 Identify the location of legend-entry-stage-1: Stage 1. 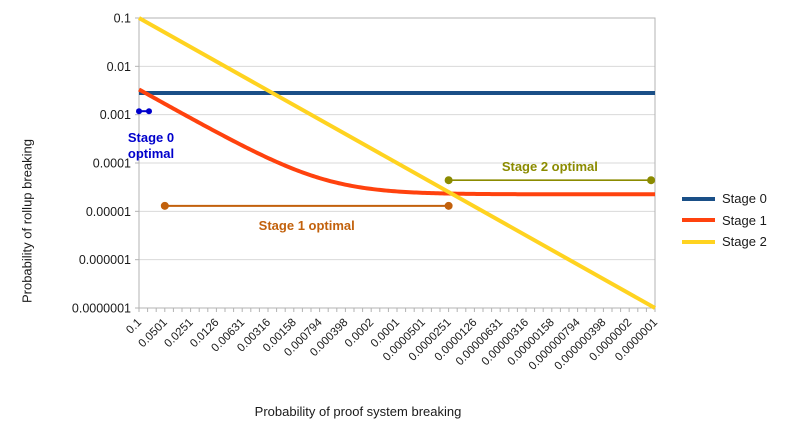
(724, 221).